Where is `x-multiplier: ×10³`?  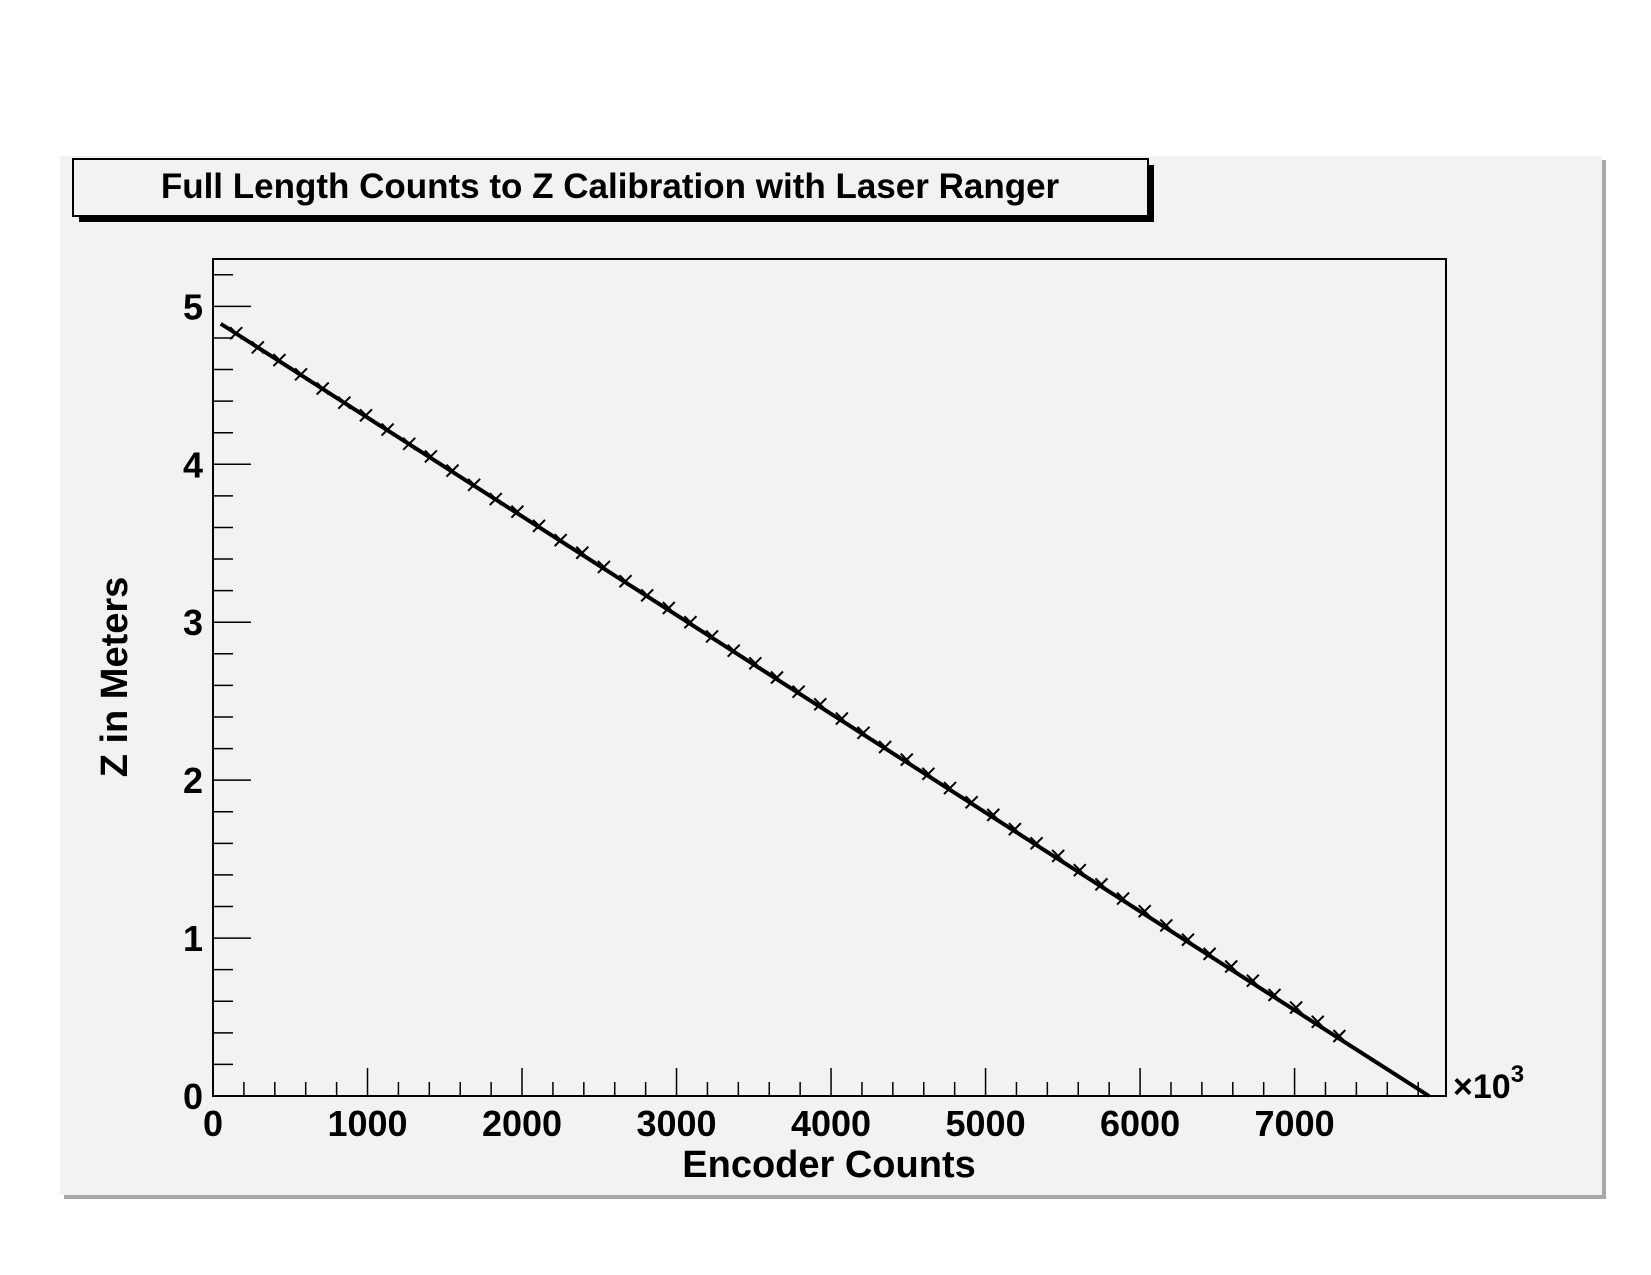
x-multiplier: ×10³ is located at coordinates (1488, 1083).